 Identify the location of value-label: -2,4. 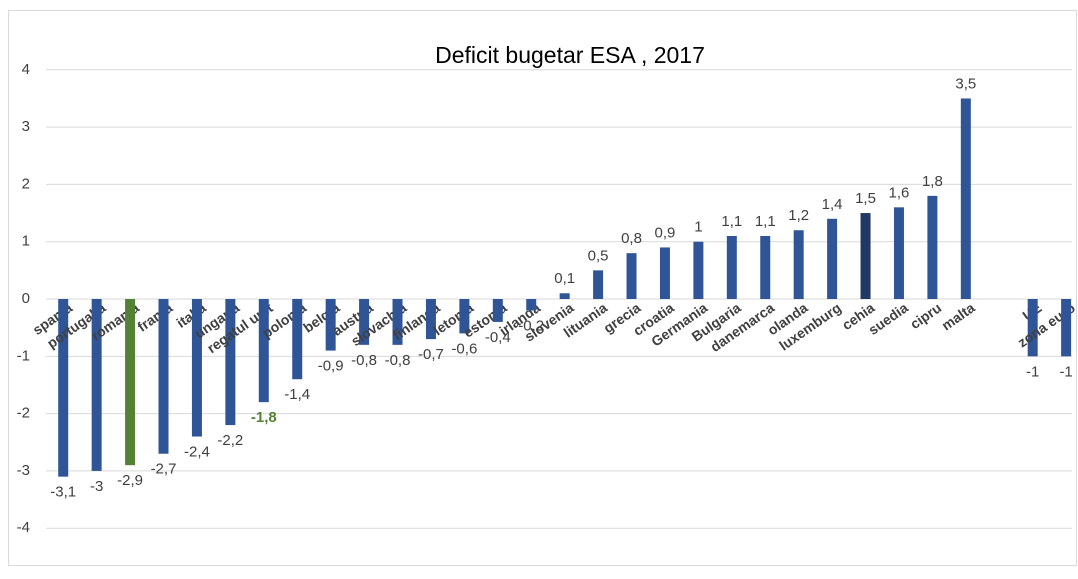
(197, 452).